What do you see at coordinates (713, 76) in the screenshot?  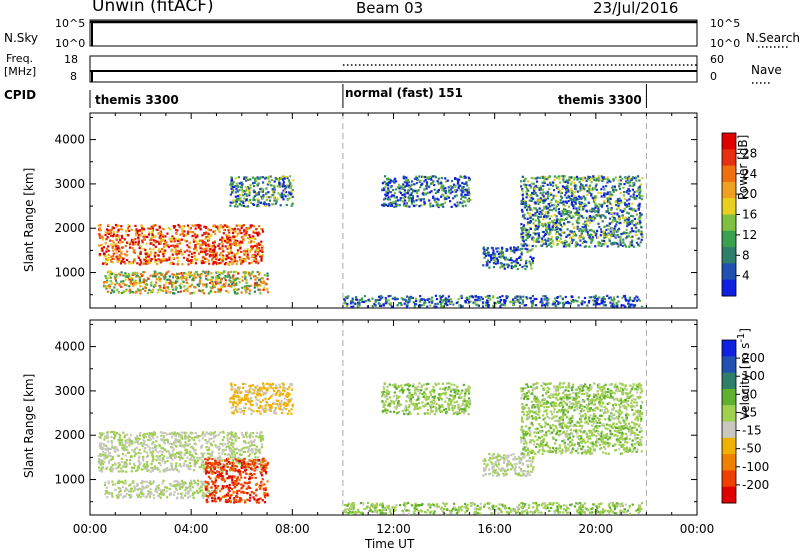 I see `nave-right-tick-bottom: 0` at bounding box center [713, 76].